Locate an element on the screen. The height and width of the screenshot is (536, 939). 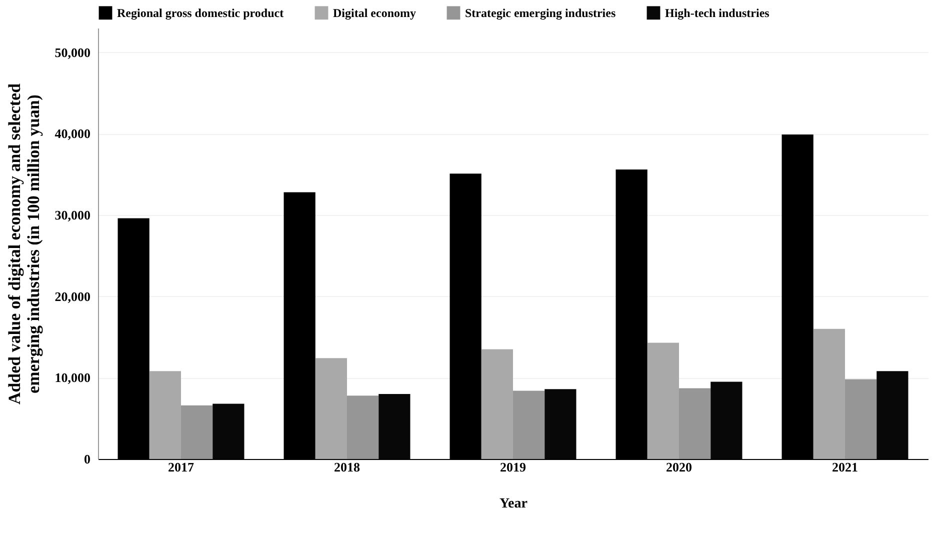
x-tick-label: 2017 is located at coordinates (181, 467).